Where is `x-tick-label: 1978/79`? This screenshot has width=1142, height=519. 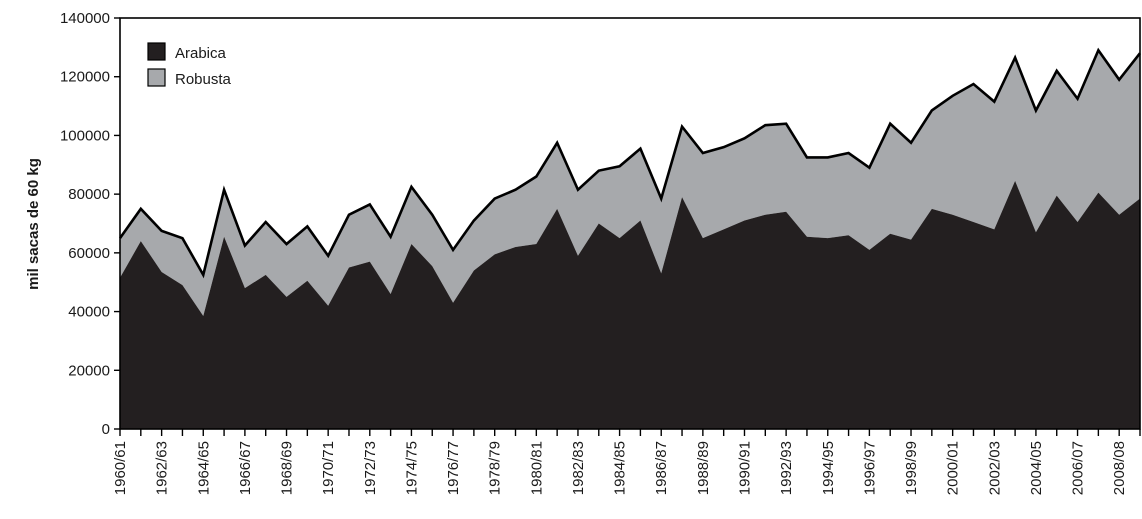 x-tick-label: 1978/79 is located at coordinates (495, 468).